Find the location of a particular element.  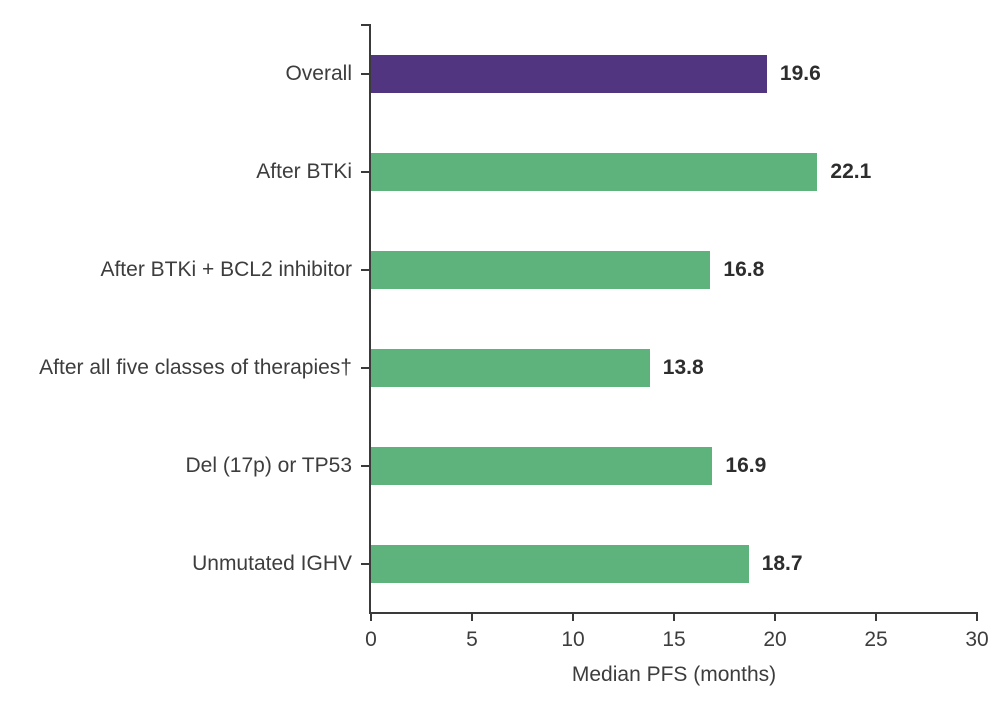

value-label: 19.6 is located at coordinates (800, 73).